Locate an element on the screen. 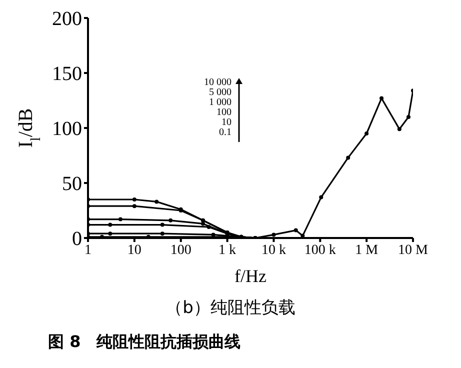  x-tick-label: 1 M is located at coordinates (367, 250).